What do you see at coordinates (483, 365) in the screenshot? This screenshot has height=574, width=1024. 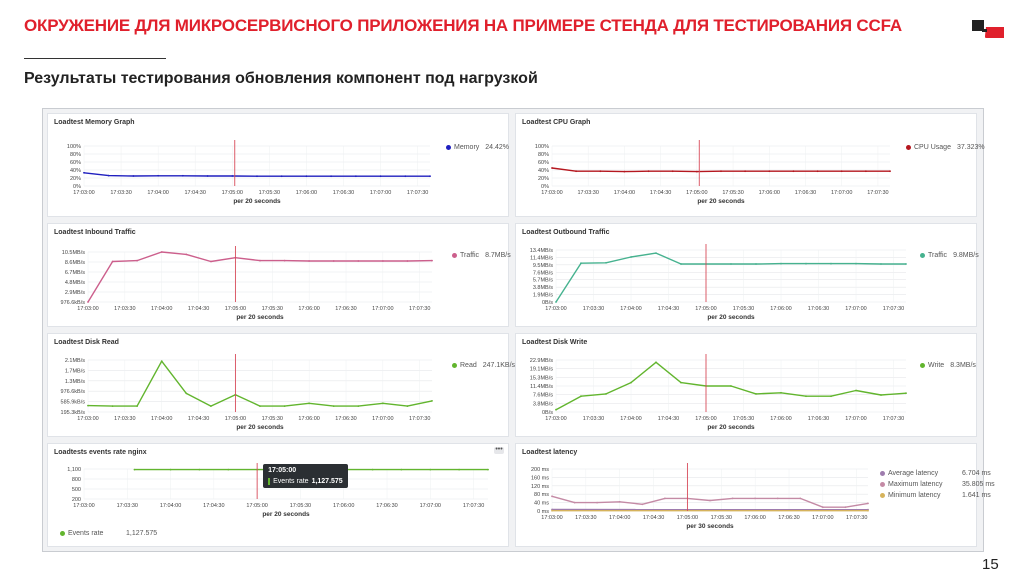 I see `legend-entry: Read 247.1KB/s` at bounding box center [483, 365].